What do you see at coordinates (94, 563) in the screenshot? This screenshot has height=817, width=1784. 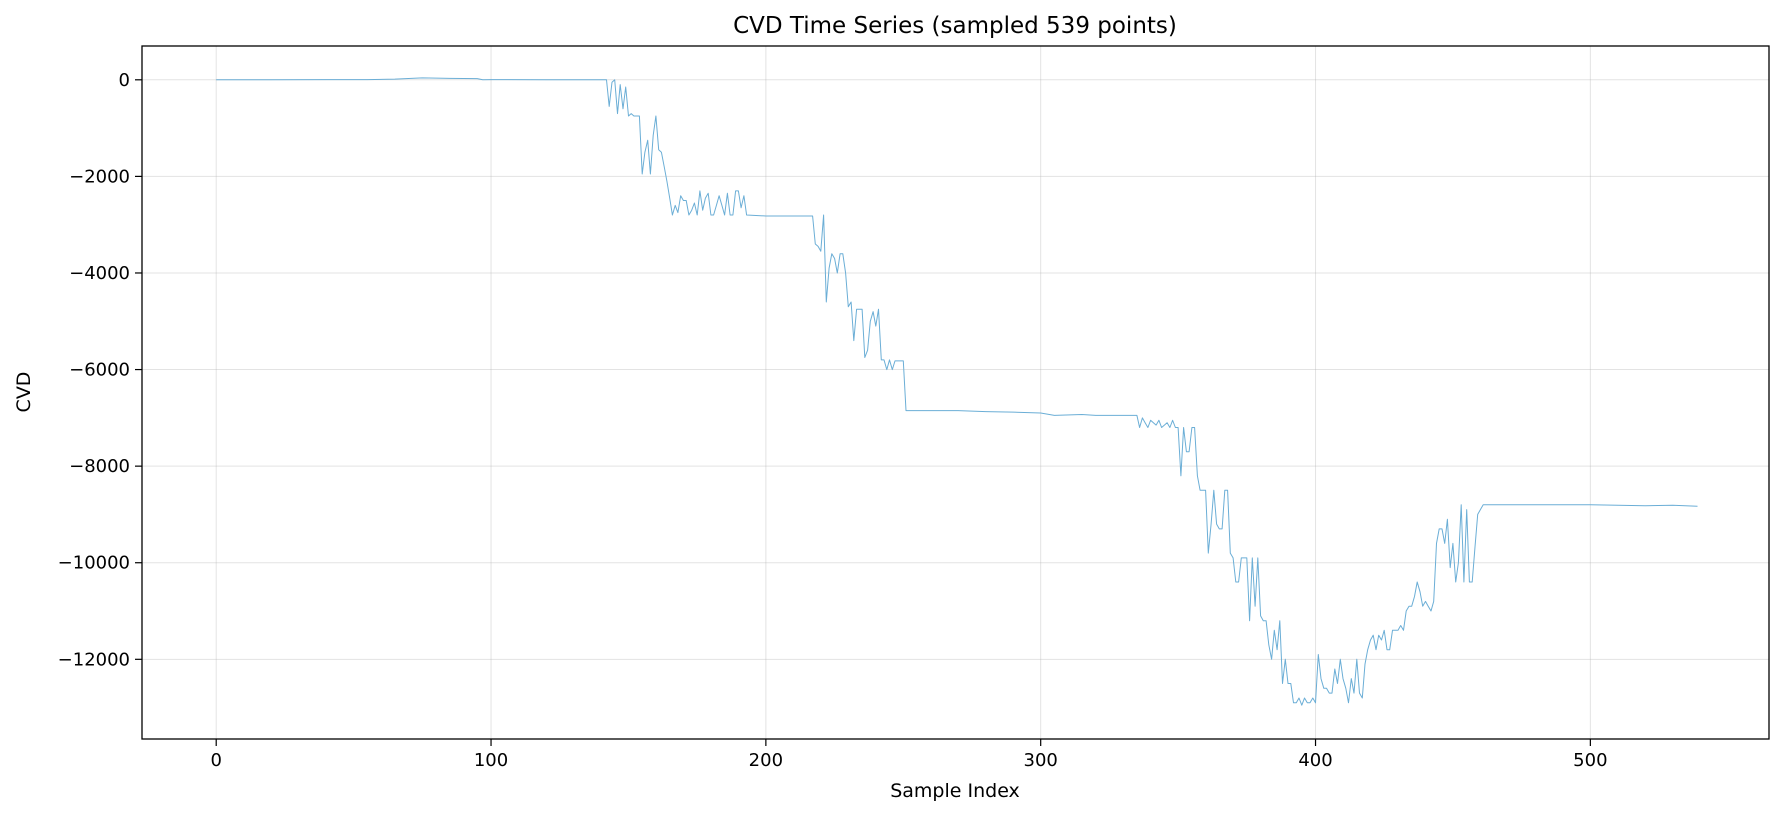 I see `y-tick-label: −10000` at bounding box center [94, 563].